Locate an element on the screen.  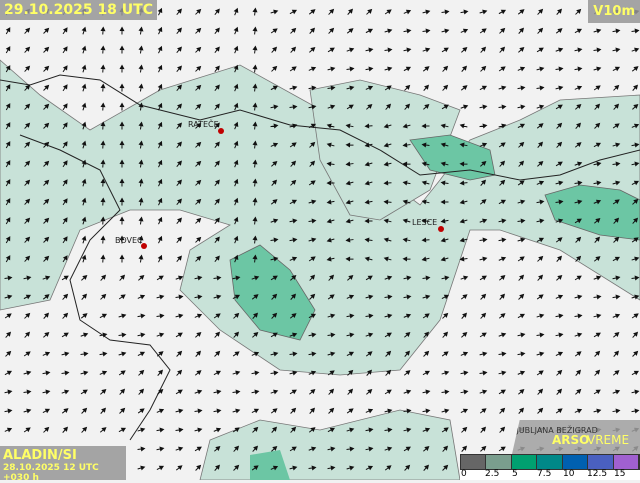
legend-tick: 5 is located at coordinates (515, 474).